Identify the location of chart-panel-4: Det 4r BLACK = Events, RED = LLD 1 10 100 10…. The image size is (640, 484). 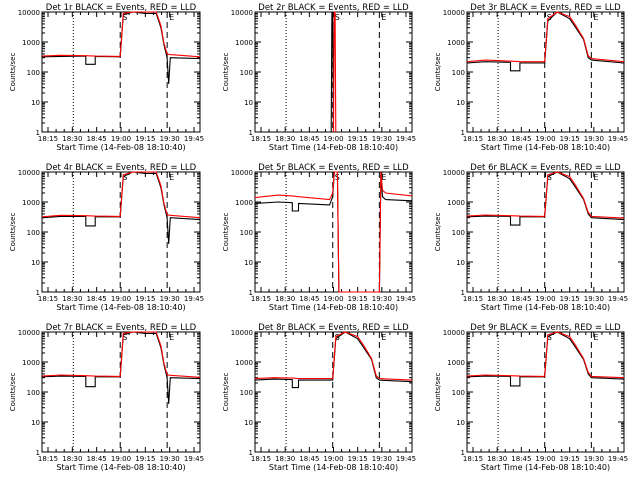
(106, 237).